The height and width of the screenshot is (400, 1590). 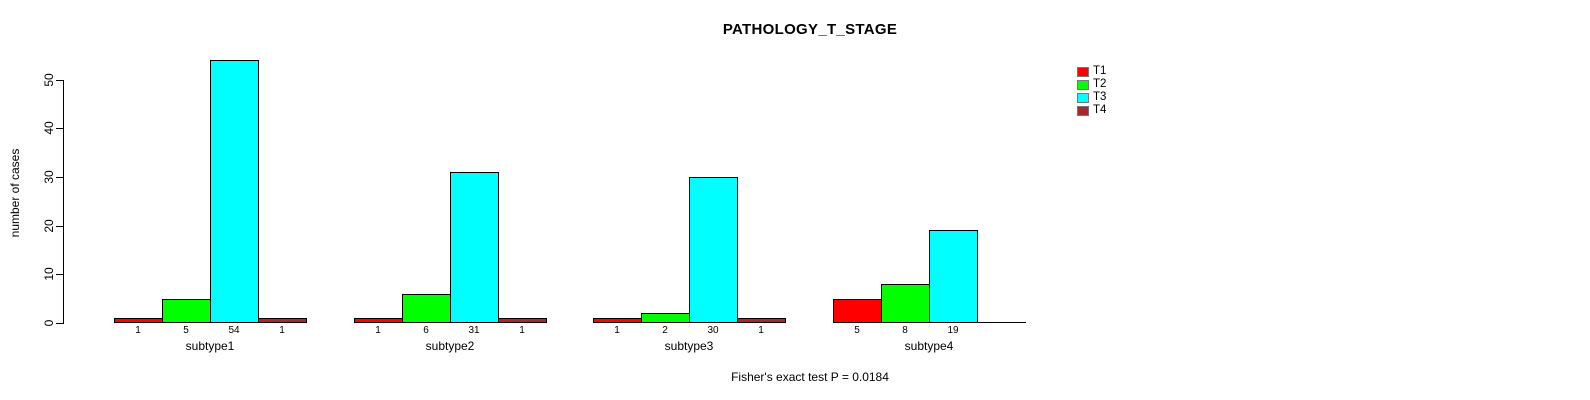 I want to click on bar-t1-subtype3, so click(x=617, y=320).